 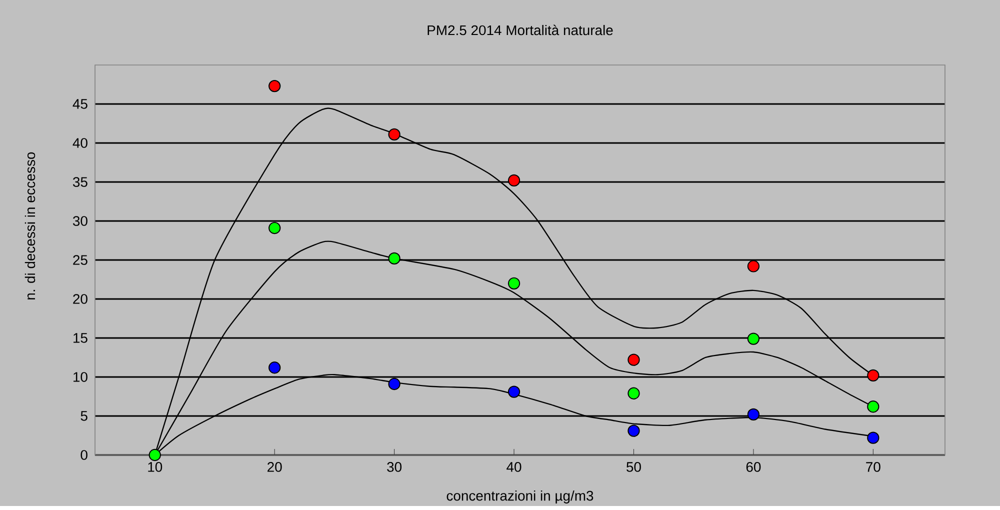 I want to click on y-tick-label: 5, so click(x=84, y=416).